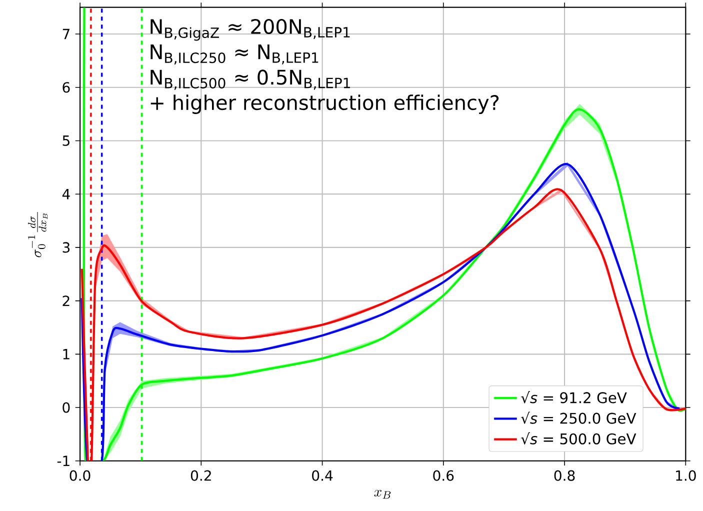 The height and width of the screenshot is (511, 703). Describe the element at coordinates (578, 438) in the screenshot. I see `legend-label: √s = 500.0 GeV` at that location.